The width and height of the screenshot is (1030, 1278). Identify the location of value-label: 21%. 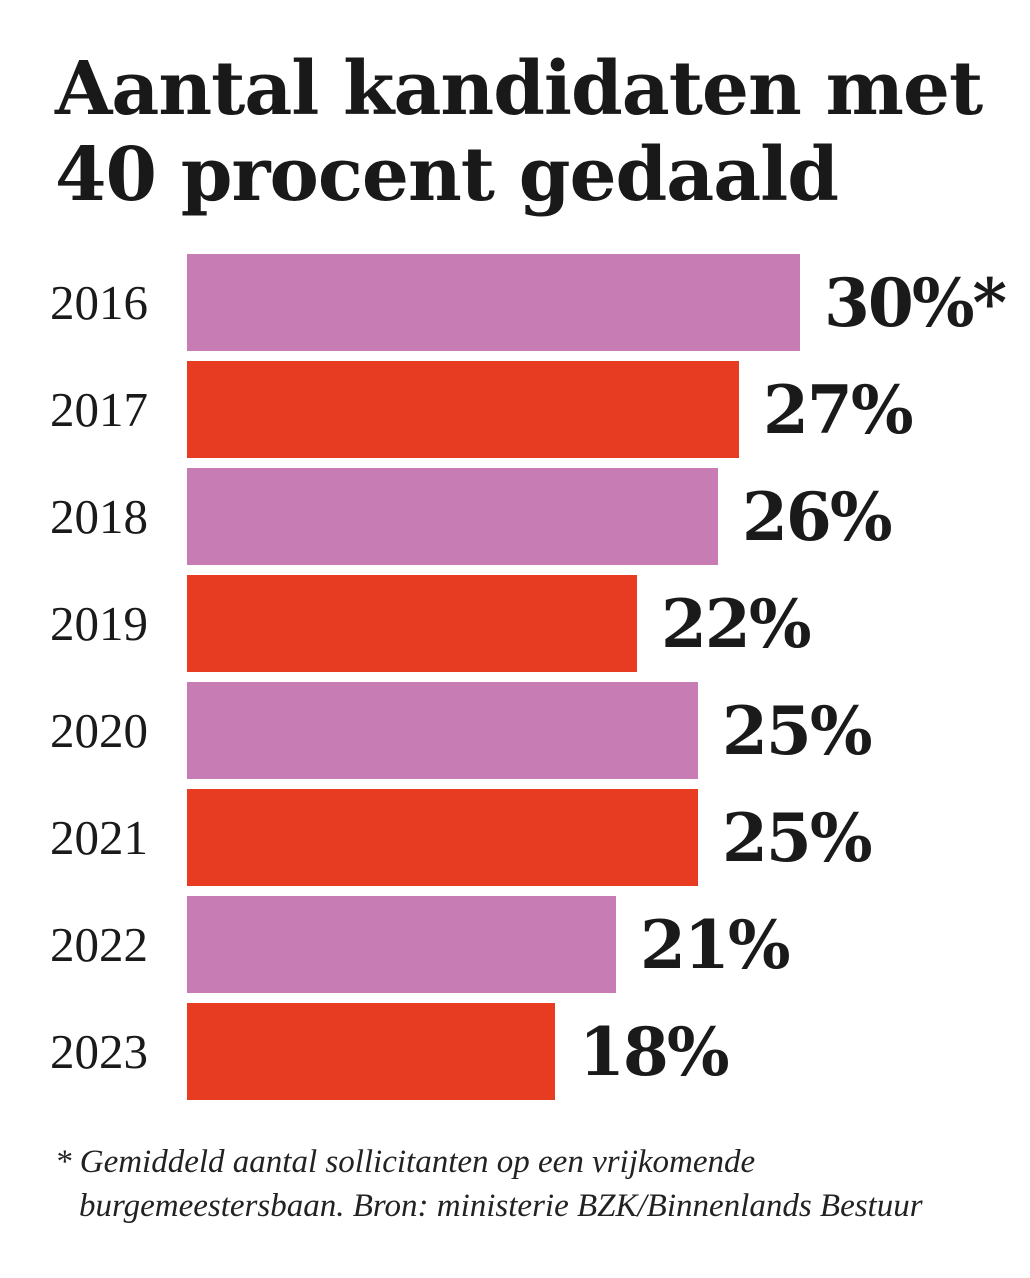
(715, 944).